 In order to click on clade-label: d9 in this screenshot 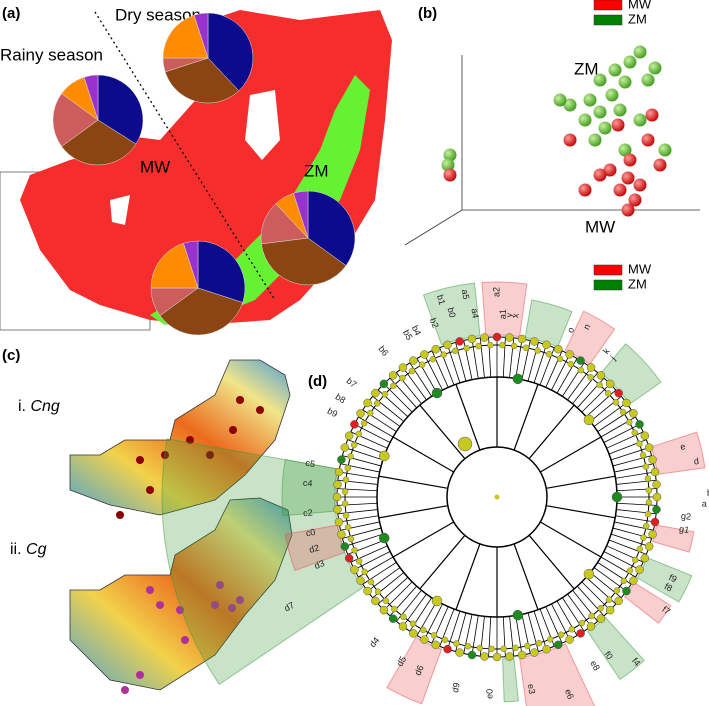, I will do `click(456, 688)`.